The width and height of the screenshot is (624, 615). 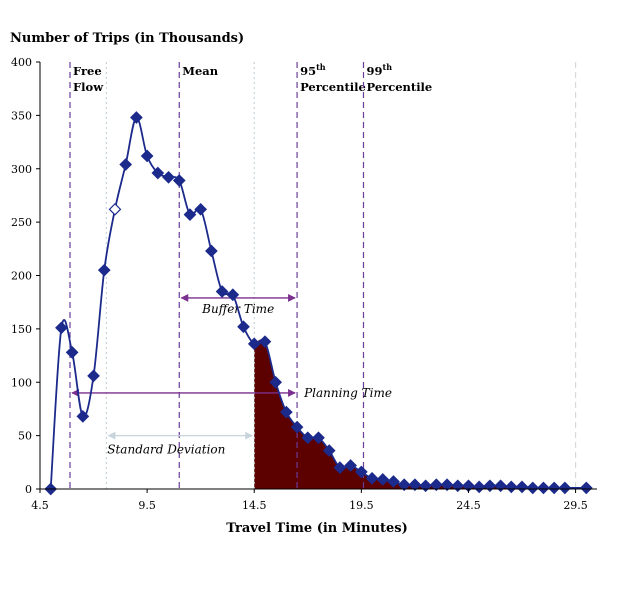 What do you see at coordinates (21, 382) in the screenshot?
I see `y-tick-label: 100` at bounding box center [21, 382].